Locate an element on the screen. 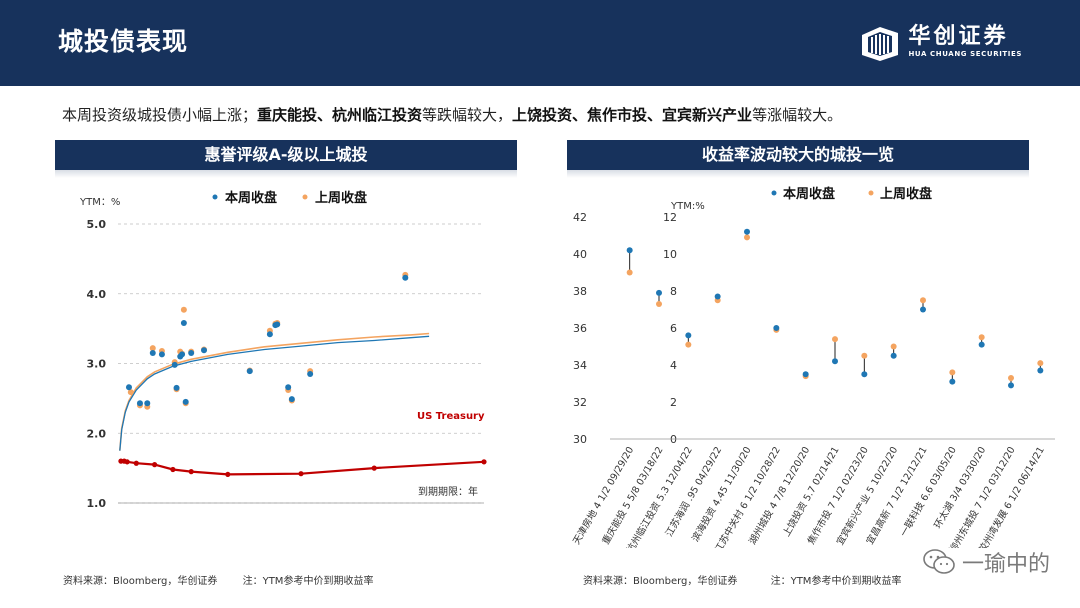  summary-part-1: 本周投资级城投债小幅上涨； is located at coordinates (160, 115).